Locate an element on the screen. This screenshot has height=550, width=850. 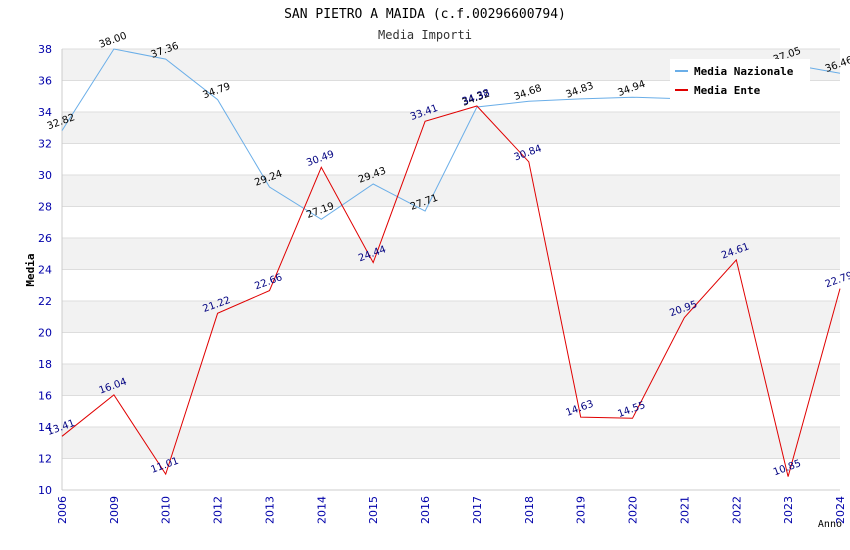
y-tick-label: 30 is located at coordinates (45, 175).